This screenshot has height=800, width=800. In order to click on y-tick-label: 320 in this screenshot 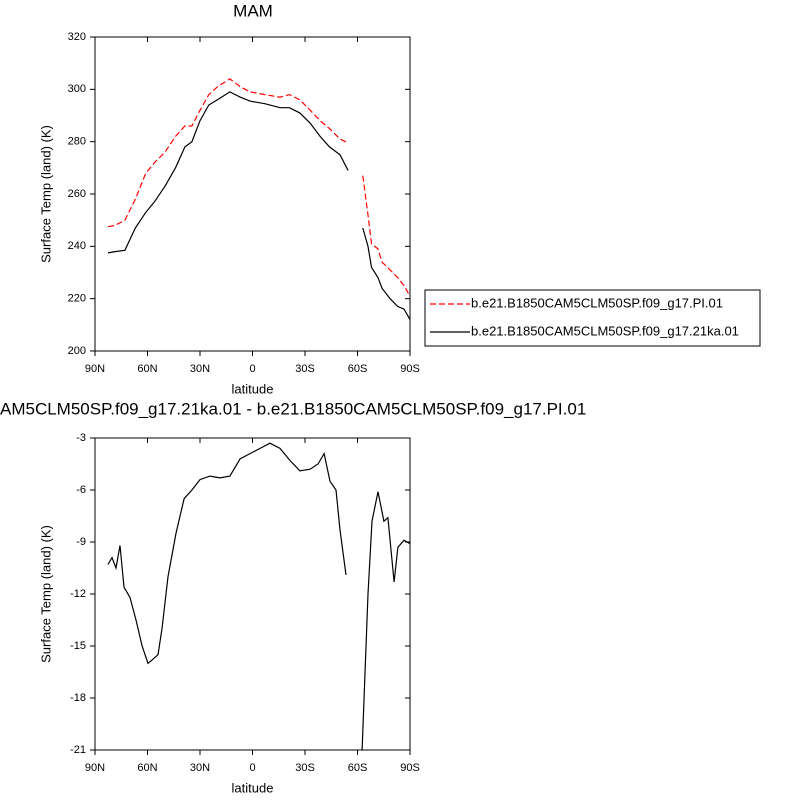, I will do `click(77, 37)`.